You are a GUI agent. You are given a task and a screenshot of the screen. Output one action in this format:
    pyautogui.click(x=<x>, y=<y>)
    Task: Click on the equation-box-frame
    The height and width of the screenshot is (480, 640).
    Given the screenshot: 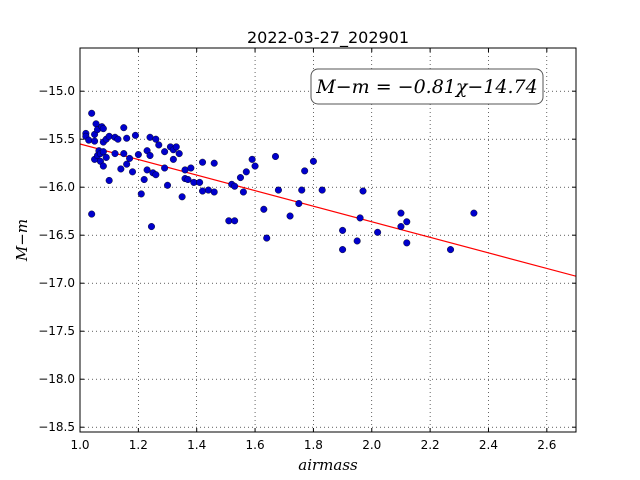 What is the action you would take?
    pyautogui.click(x=427, y=86)
    